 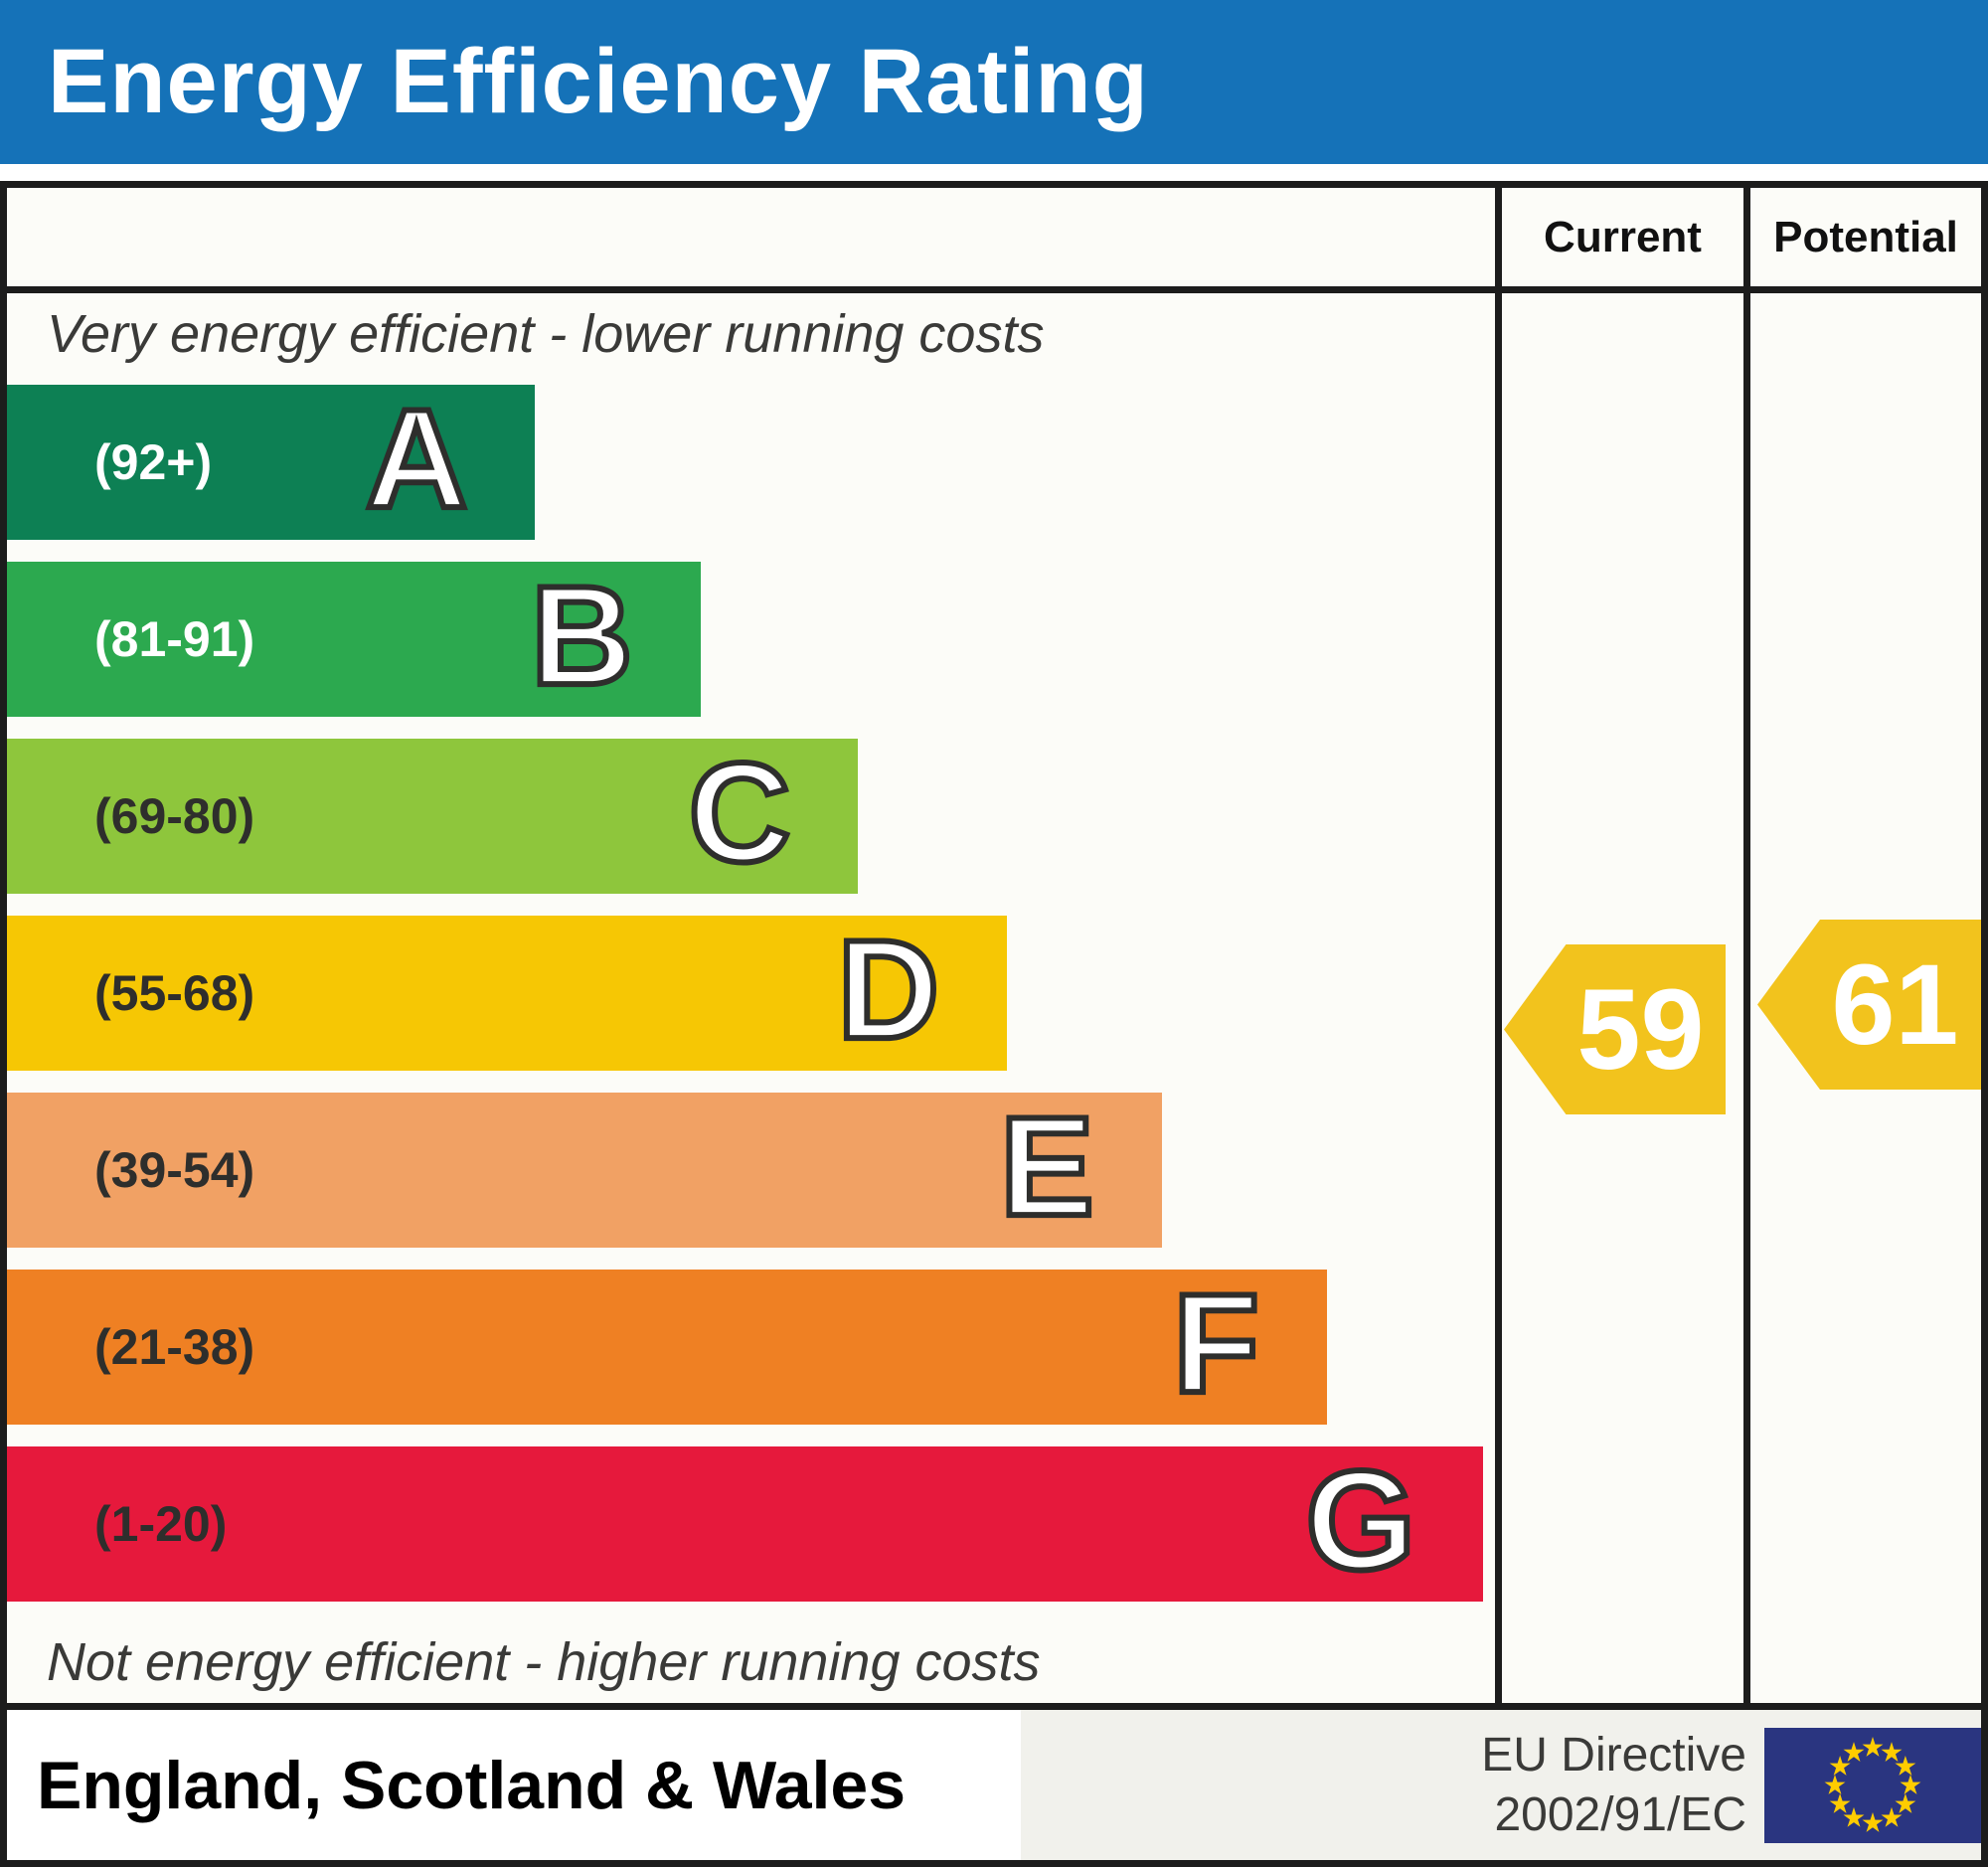 What do you see at coordinates (354, 639) in the screenshot?
I see `band-row-b: (81-91) B` at bounding box center [354, 639].